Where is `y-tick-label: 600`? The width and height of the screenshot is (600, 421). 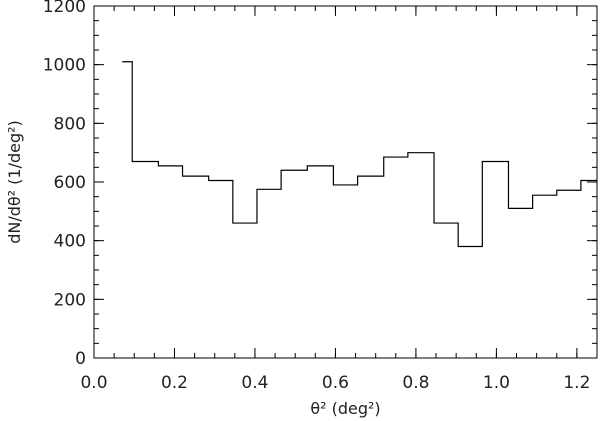 y-tick-label: 600 is located at coordinates (70, 183).